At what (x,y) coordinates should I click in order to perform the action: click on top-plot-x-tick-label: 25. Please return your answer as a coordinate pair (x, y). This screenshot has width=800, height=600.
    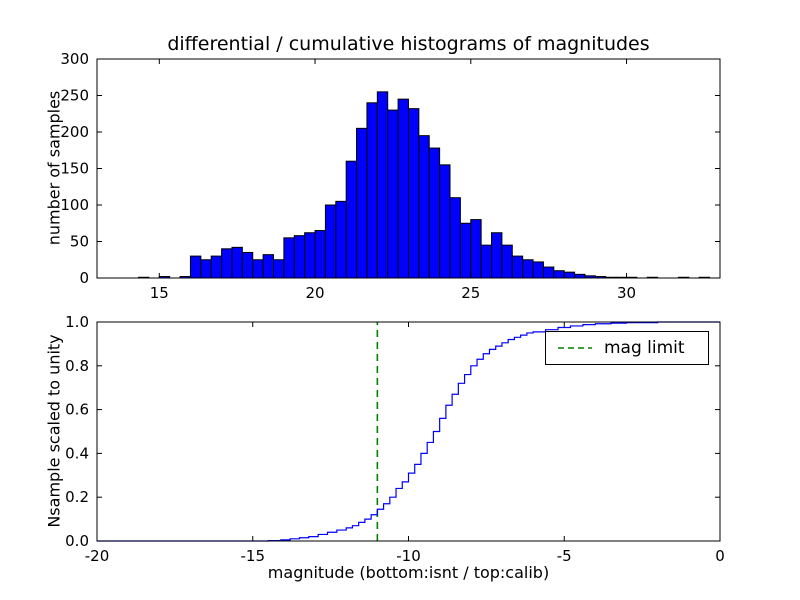
    Looking at the image, I should click on (470, 293).